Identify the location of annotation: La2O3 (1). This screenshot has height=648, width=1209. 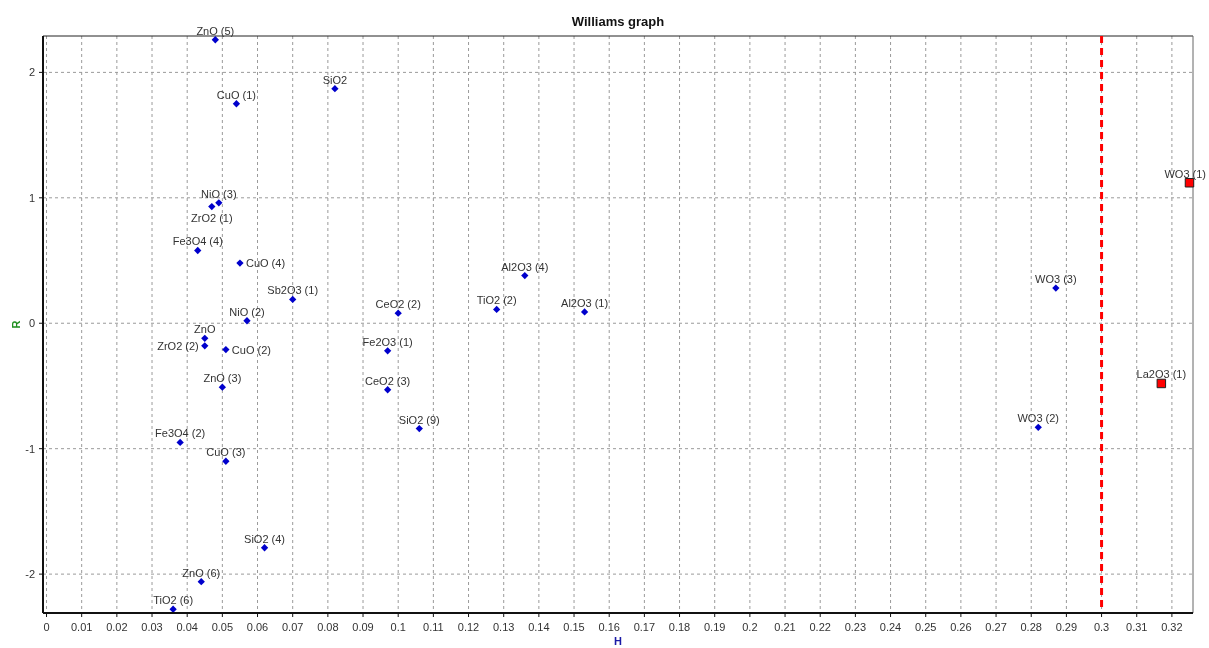
(1161, 374).